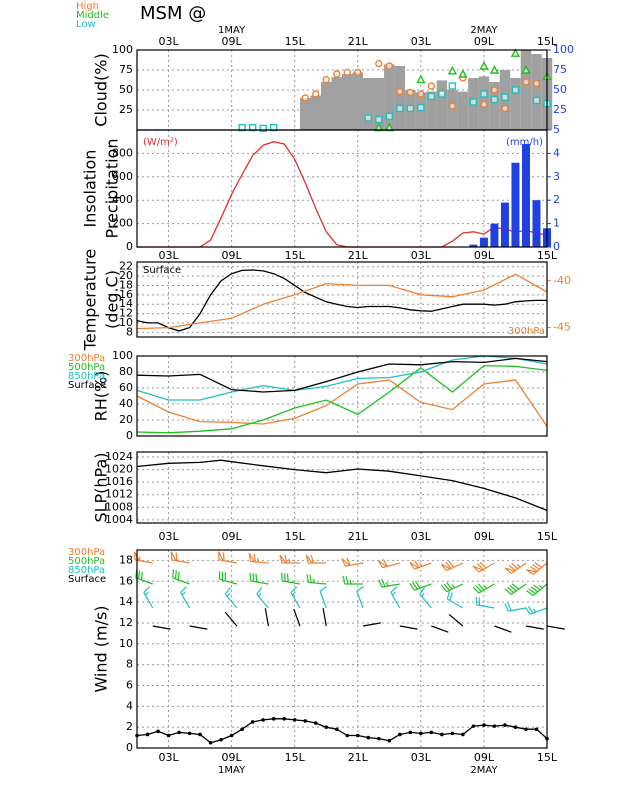 Image resolution: width=618 pixels, height=800 pixels. I want to click on y-axis-label: Precipitation, so click(112, 188).